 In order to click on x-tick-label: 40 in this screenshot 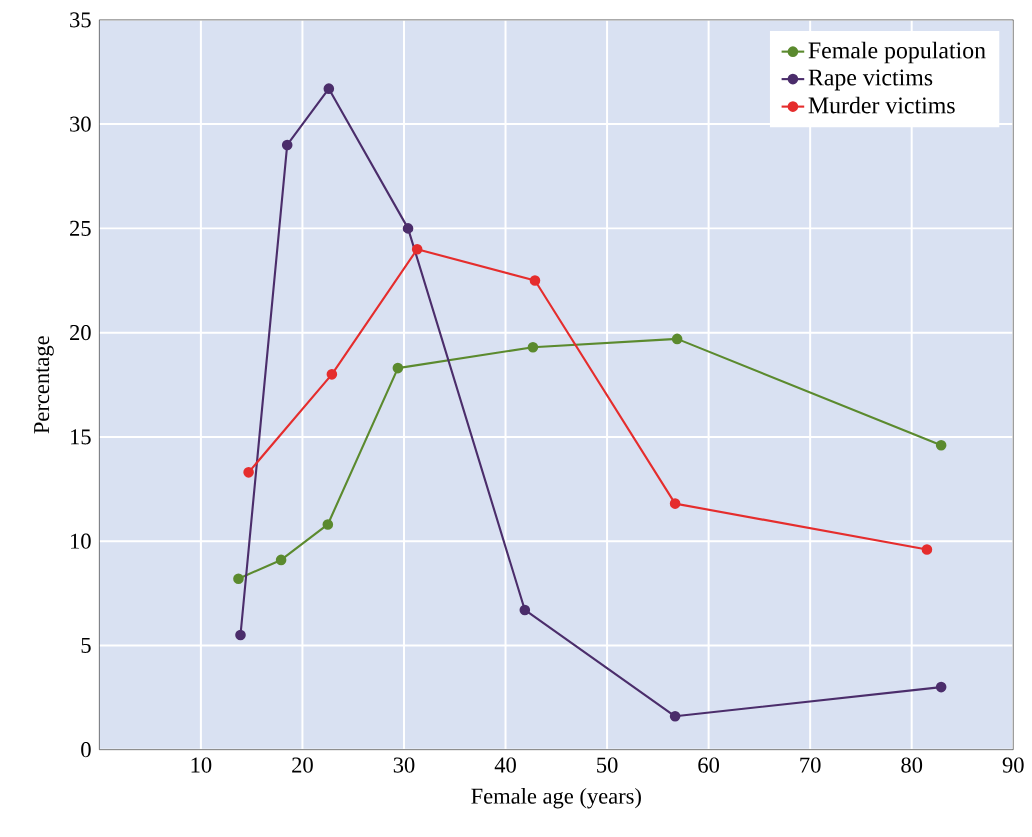, I will do `click(505, 765)`.